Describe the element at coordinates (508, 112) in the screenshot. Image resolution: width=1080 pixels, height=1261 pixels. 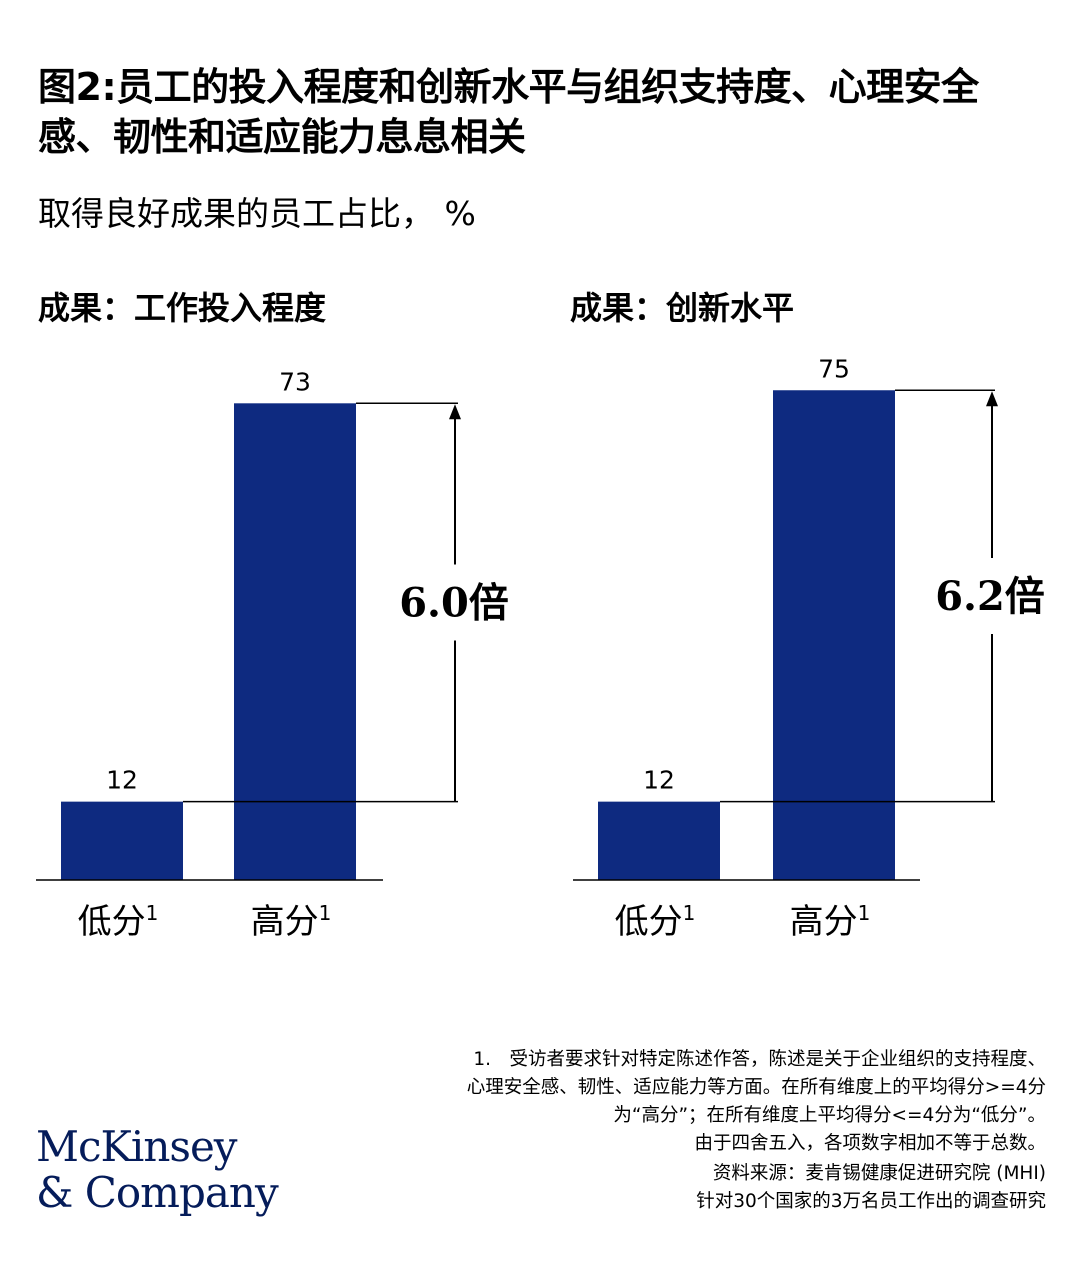
I see `chart-title: 图2:员工的投入程度和创新水平与组织支持度、心理安全感、韧性和适应能力息息相关` at that location.